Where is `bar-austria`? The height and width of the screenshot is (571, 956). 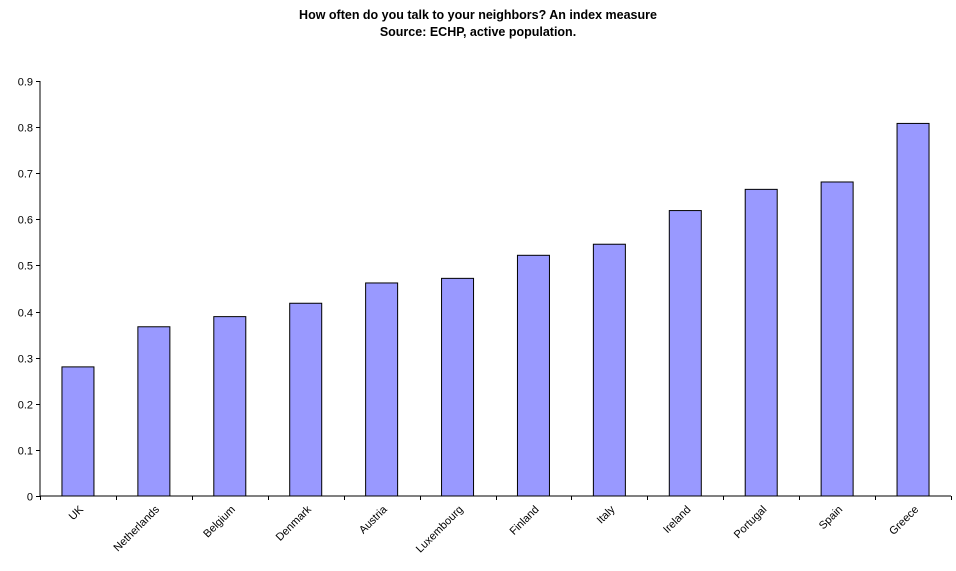 bar-austria is located at coordinates (382, 389).